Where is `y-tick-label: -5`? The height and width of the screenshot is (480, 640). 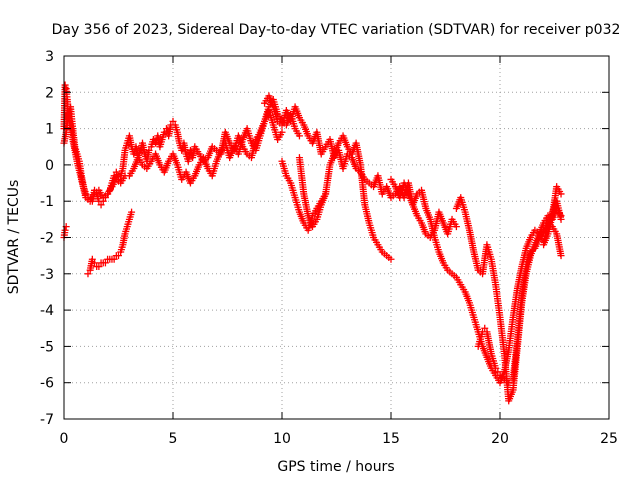 y-tick-label: -5 is located at coordinates (47, 347).